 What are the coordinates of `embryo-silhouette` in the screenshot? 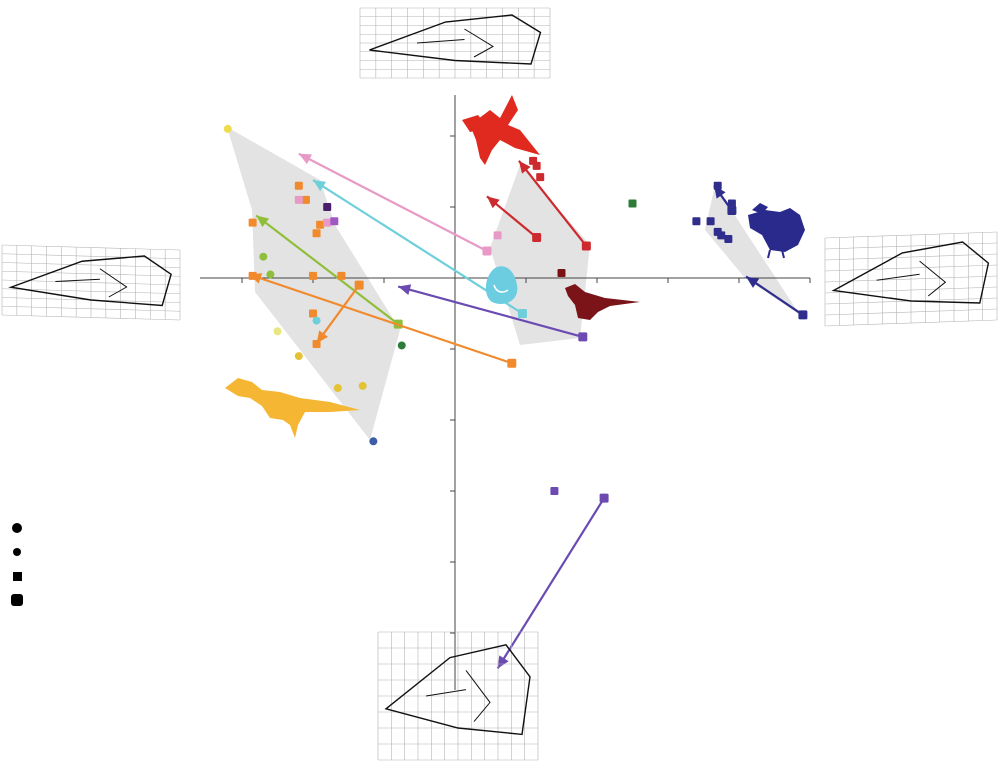 It's located at (501, 285).